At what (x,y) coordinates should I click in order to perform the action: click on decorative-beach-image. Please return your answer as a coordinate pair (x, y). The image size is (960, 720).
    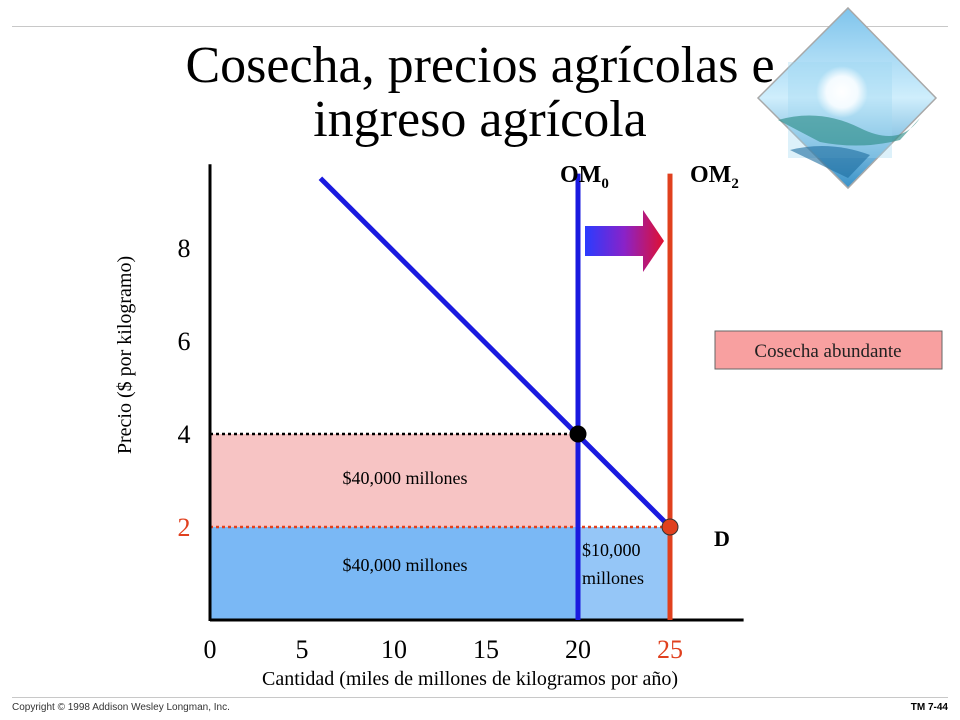
    Looking at the image, I should click on (847, 98).